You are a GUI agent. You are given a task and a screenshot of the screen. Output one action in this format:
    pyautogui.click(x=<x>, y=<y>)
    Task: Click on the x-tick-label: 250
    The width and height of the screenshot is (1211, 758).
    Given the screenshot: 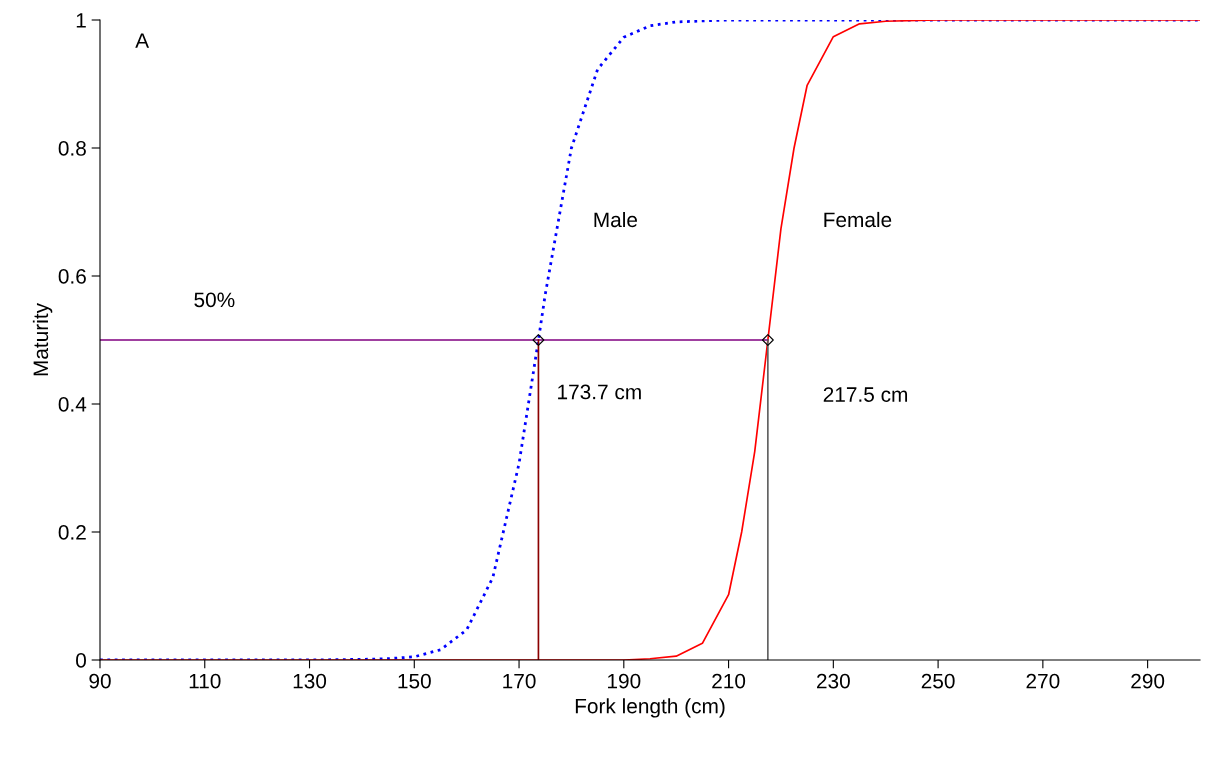 What is the action you would take?
    pyautogui.click(x=938, y=681)
    